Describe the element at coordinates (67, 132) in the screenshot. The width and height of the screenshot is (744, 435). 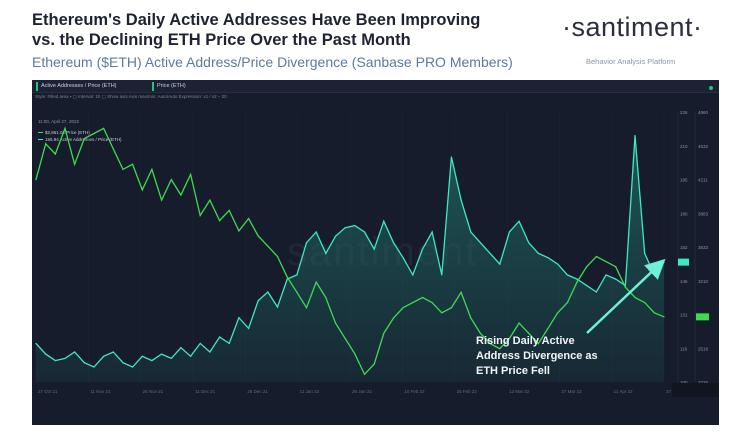
I see `legend-price-label: $2,861.02 Price (ETH)` at that location.